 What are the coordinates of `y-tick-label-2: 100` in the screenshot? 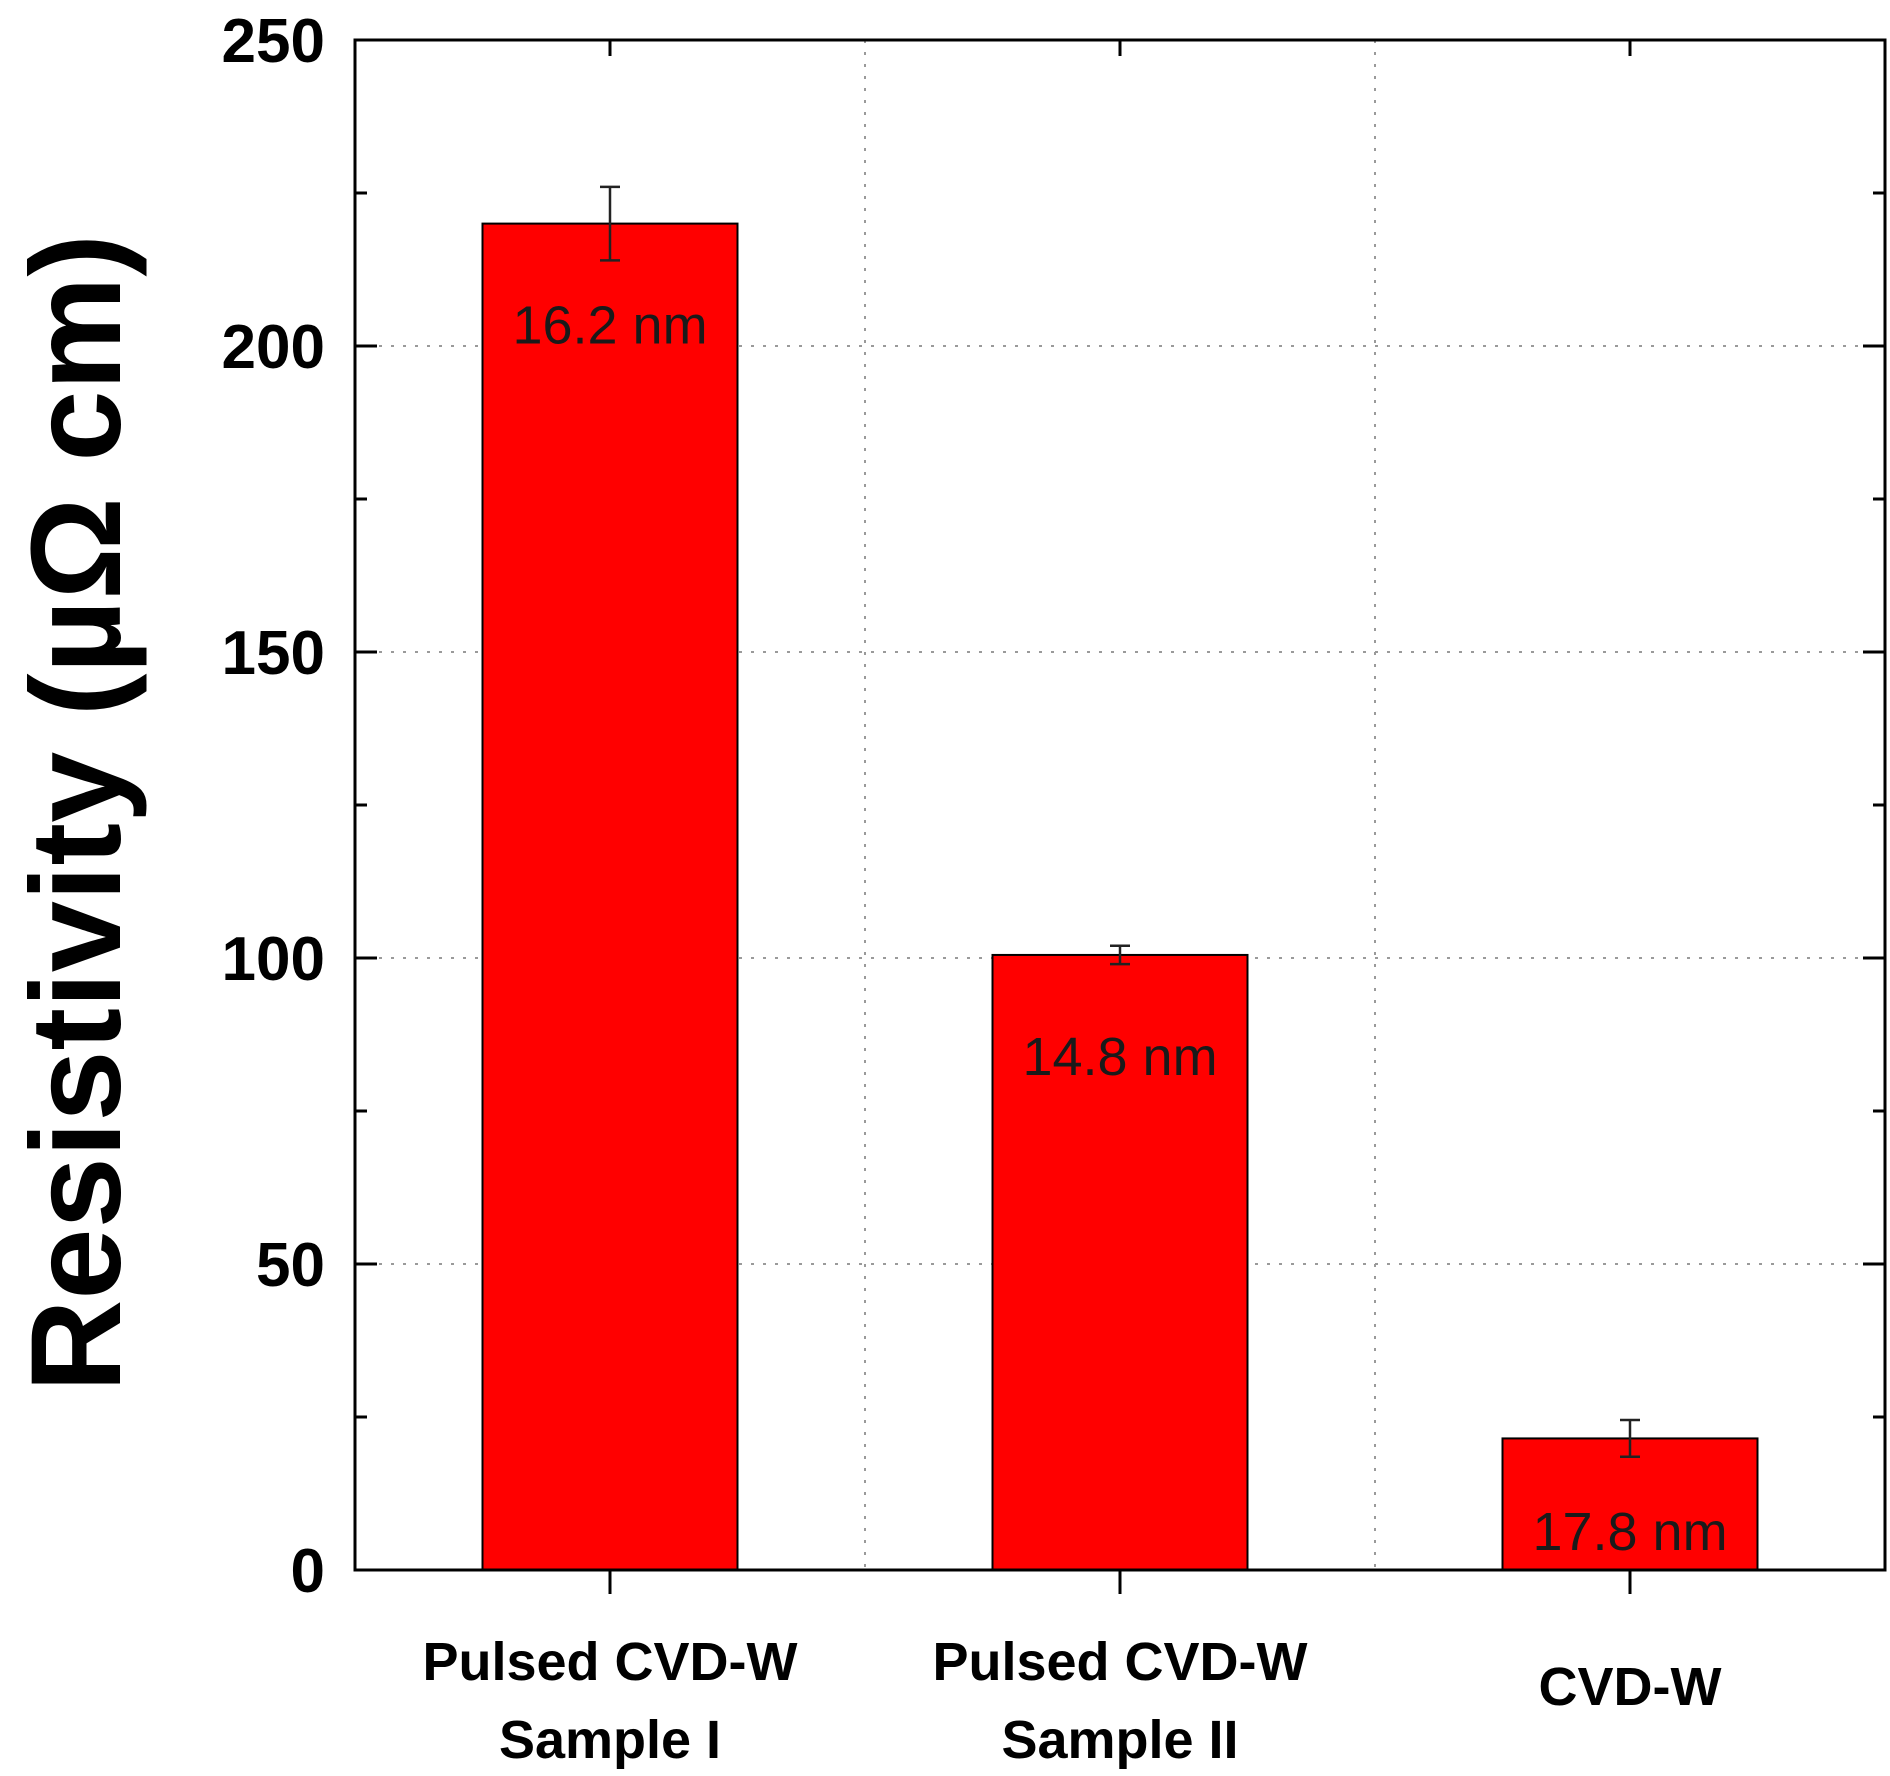 It's located at (273, 959).